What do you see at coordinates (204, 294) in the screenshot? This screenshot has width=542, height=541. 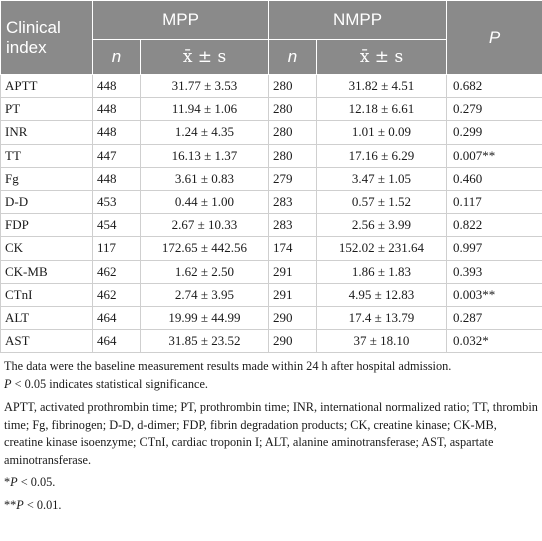 I see `cell-mpp-mean-sd: 2.74 ± 3.95` at bounding box center [204, 294].